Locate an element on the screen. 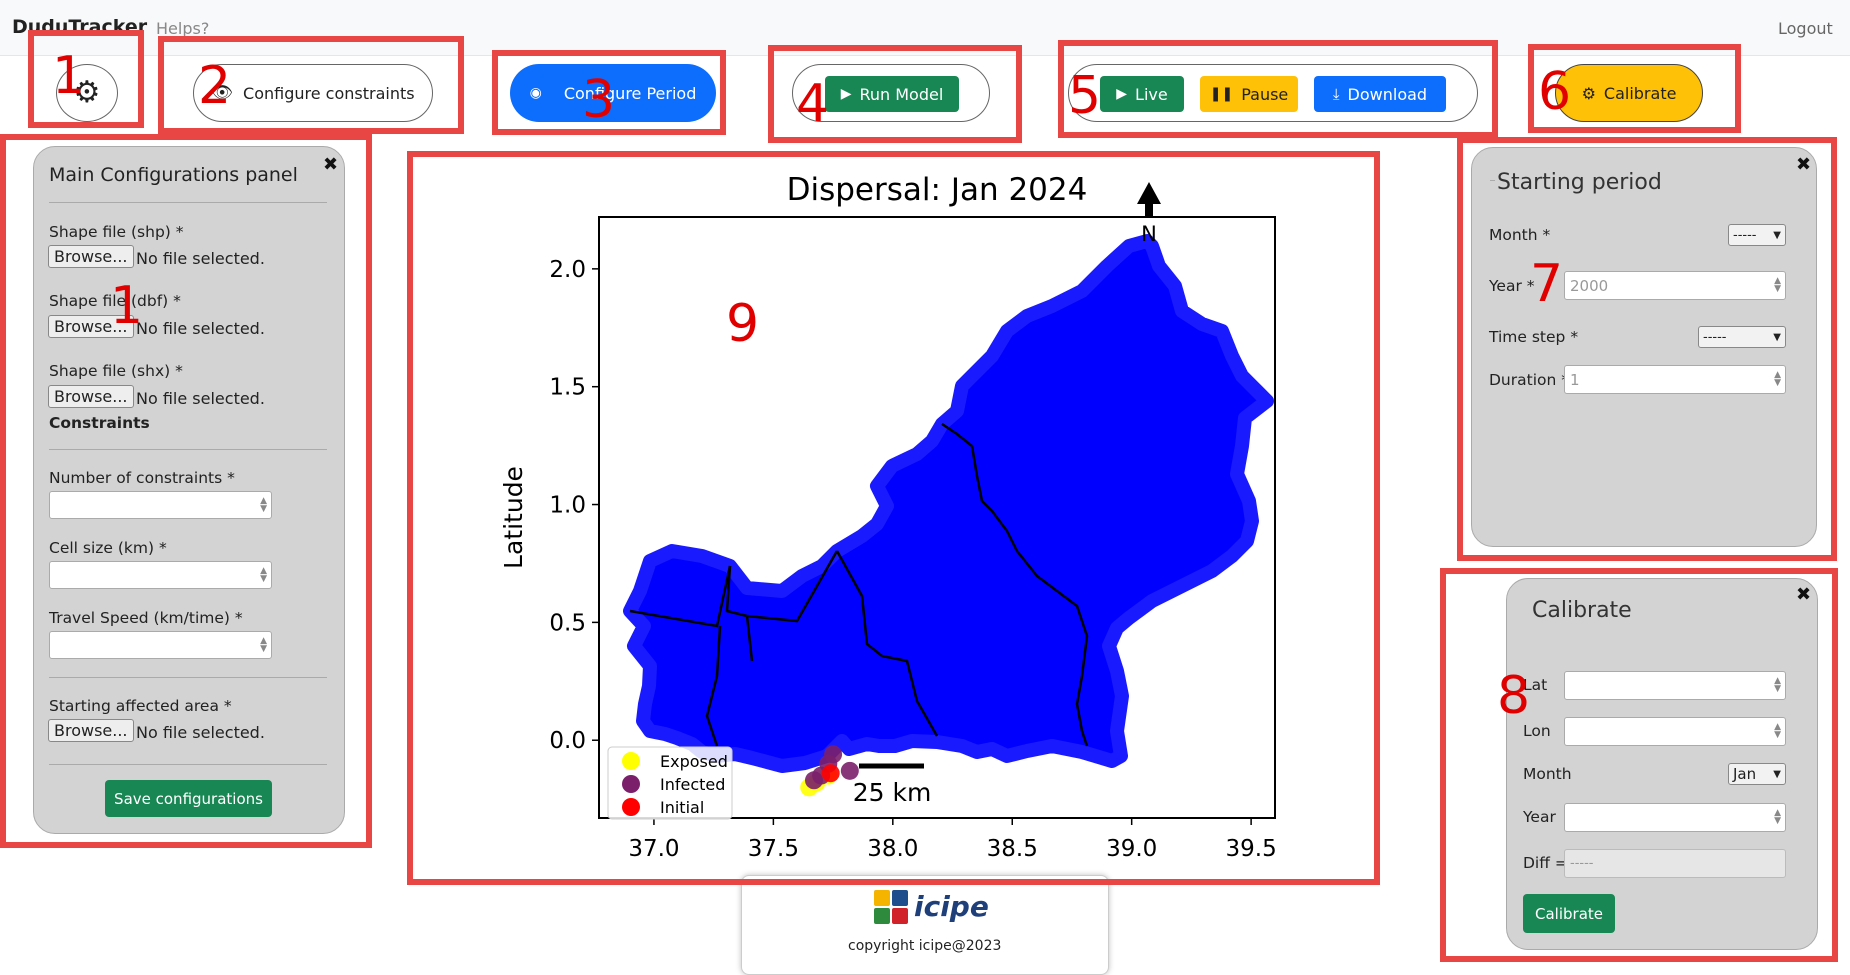 The height and width of the screenshot is (975, 1850). x-tick-label: 39.0 is located at coordinates (1131, 849).